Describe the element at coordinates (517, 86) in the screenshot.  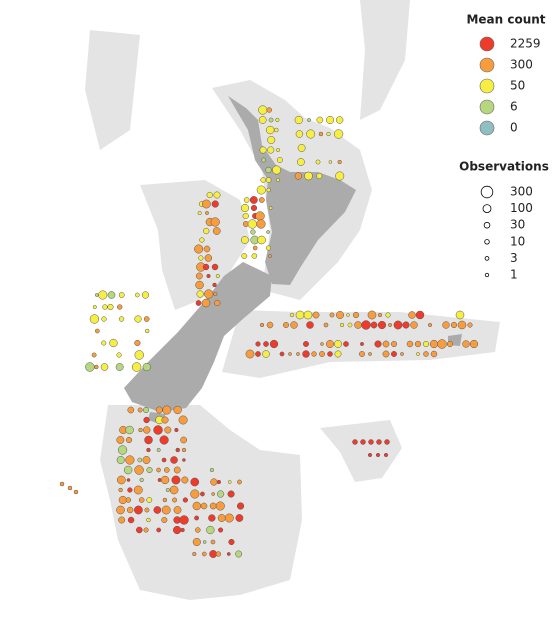
I see `legend-label: 50` at that location.